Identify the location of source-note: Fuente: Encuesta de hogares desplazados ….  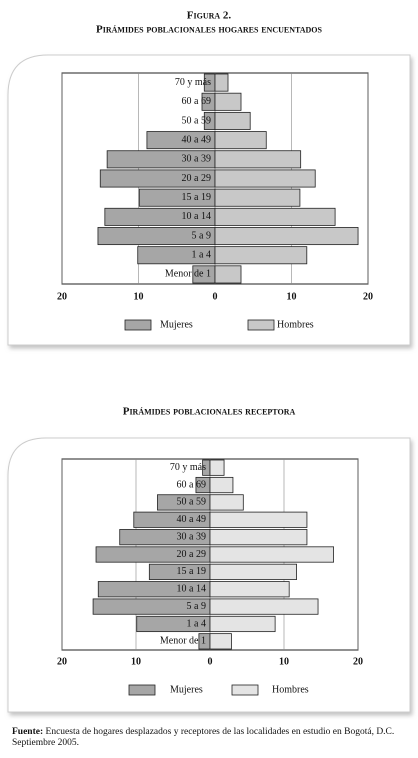
(212, 738).